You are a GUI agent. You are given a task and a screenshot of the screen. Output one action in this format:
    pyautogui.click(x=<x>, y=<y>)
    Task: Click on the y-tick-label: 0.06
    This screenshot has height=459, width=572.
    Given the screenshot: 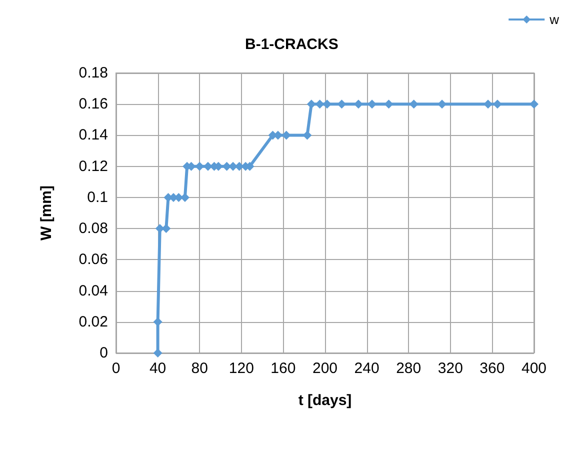 What is the action you would take?
    pyautogui.click(x=93, y=259)
    